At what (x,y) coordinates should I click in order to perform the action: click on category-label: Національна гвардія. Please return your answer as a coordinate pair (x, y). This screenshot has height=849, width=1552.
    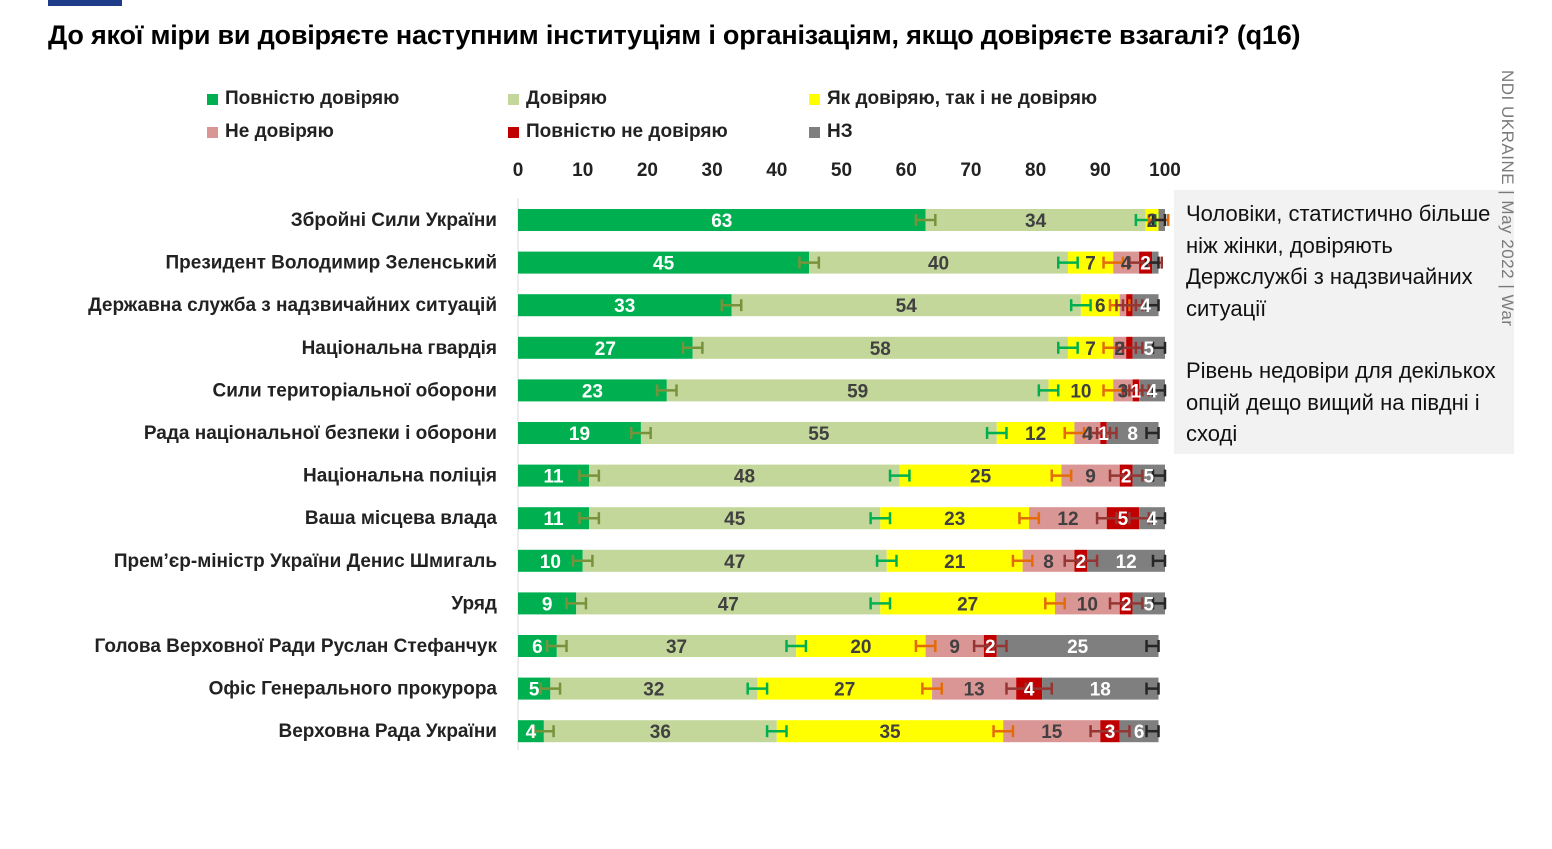
    Looking at the image, I should click on (399, 348).